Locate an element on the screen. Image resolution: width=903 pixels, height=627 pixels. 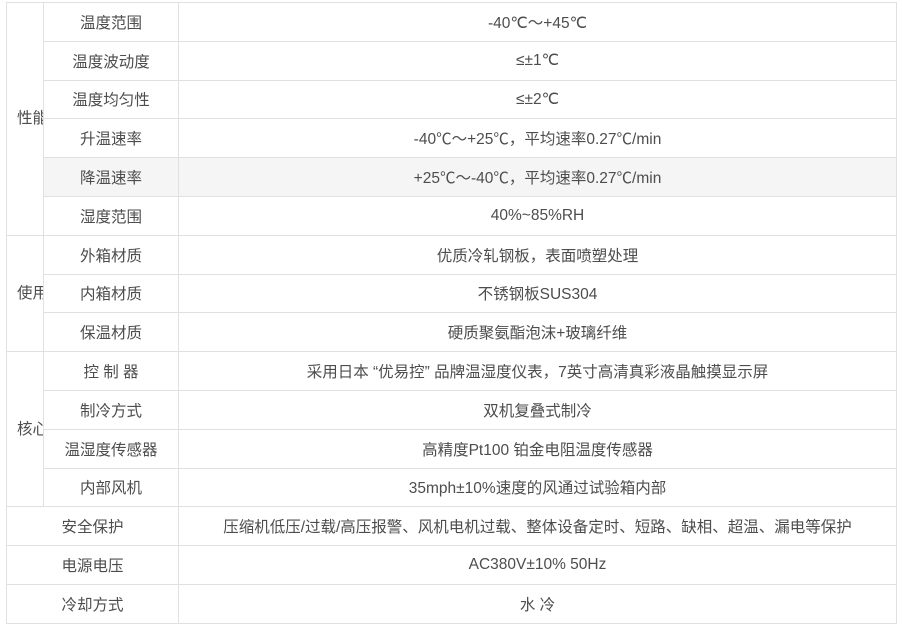
row-label: 温度波动度 is located at coordinates (111, 60).